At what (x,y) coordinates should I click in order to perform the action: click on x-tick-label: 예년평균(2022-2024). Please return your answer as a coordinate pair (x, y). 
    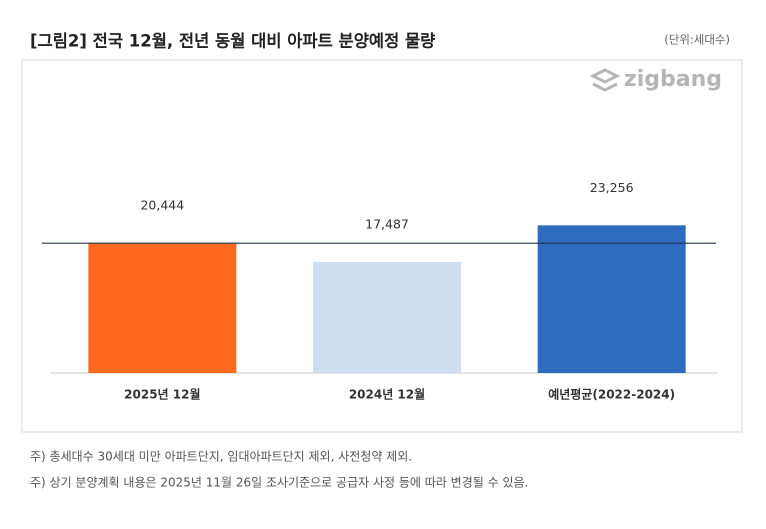
    Looking at the image, I should click on (611, 394).